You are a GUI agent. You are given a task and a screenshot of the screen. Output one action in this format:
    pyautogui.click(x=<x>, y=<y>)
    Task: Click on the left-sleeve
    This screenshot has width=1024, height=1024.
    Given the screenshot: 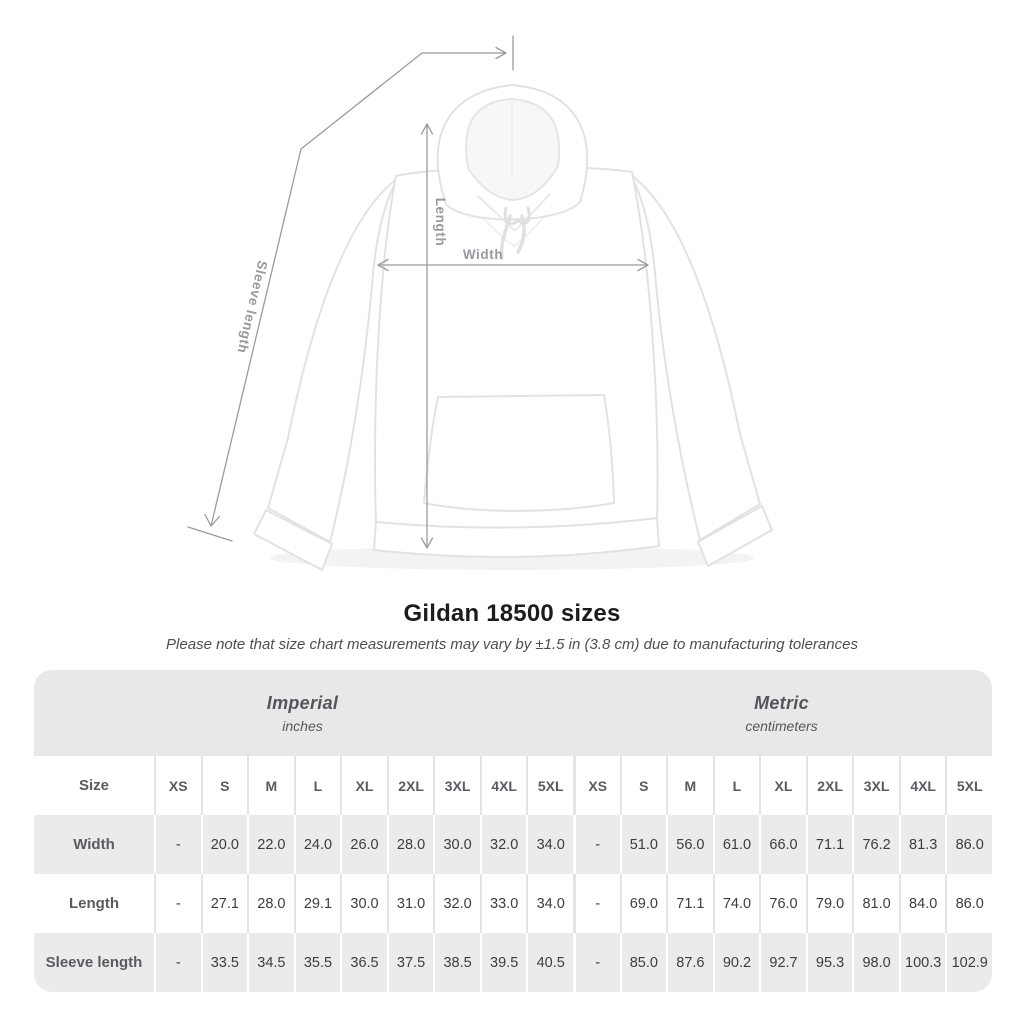 What is the action you would take?
    pyautogui.click(x=333, y=360)
    